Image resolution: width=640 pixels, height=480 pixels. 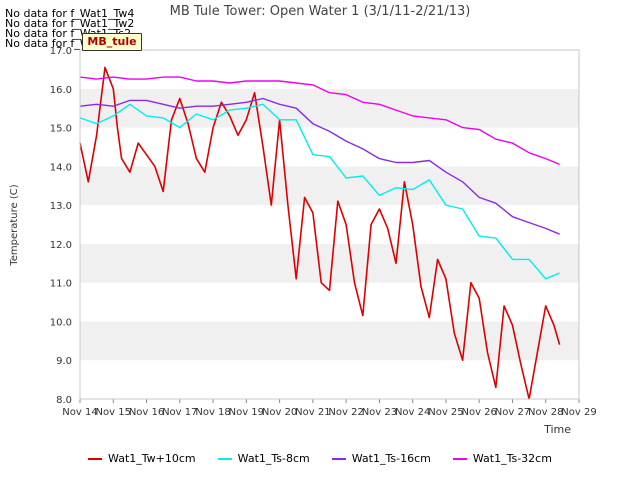 What do you see at coordinates (61, 322) in the screenshot?
I see `y-tick-label: 10.0` at bounding box center [61, 322].